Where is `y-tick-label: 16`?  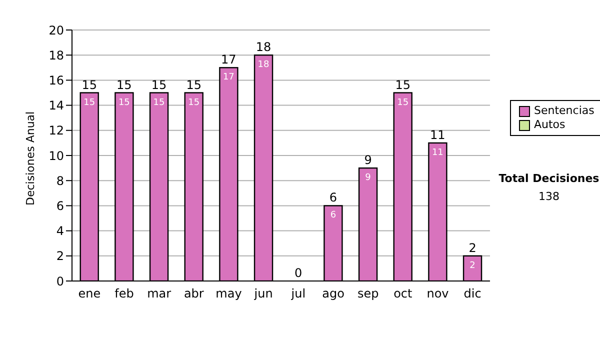
y-tick-label: 16 is located at coordinates (56, 80).